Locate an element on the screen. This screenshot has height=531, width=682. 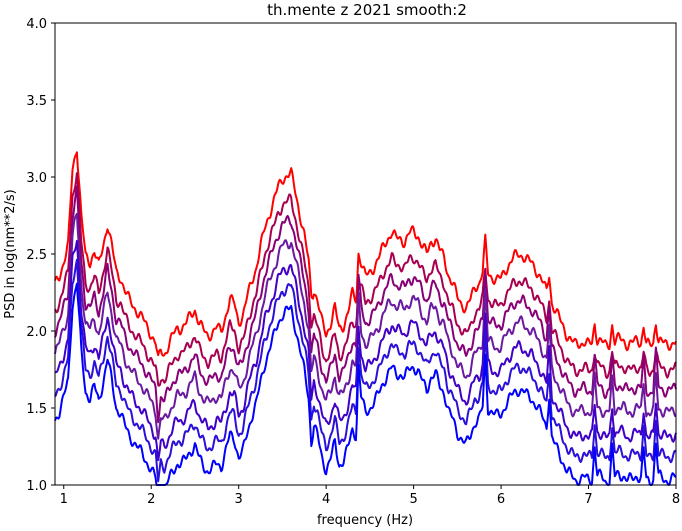
y-tick-label: 3.0 is located at coordinates (36, 178).